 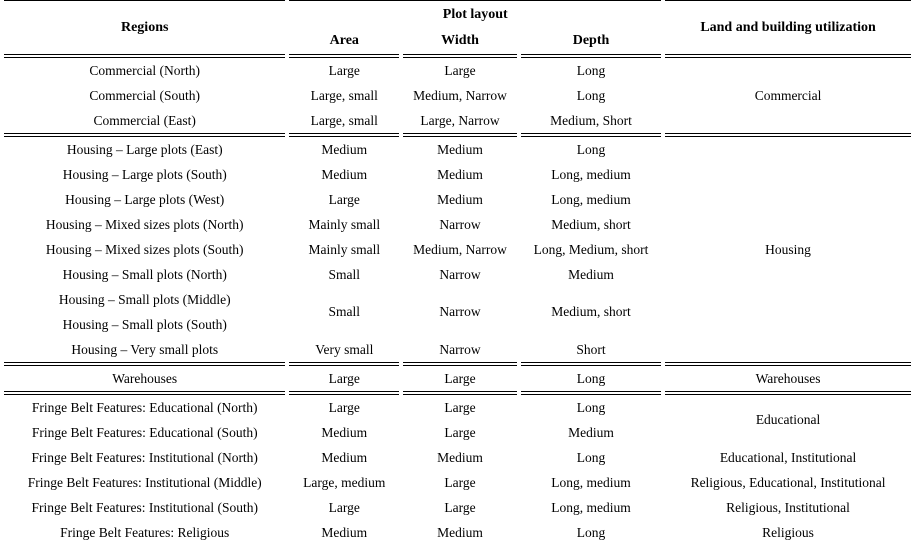 What do you see at coordinates (457, 324) in the screenshot?
I see `table-row: Housing – Small plots (South)` at bounding box center [457, 324].